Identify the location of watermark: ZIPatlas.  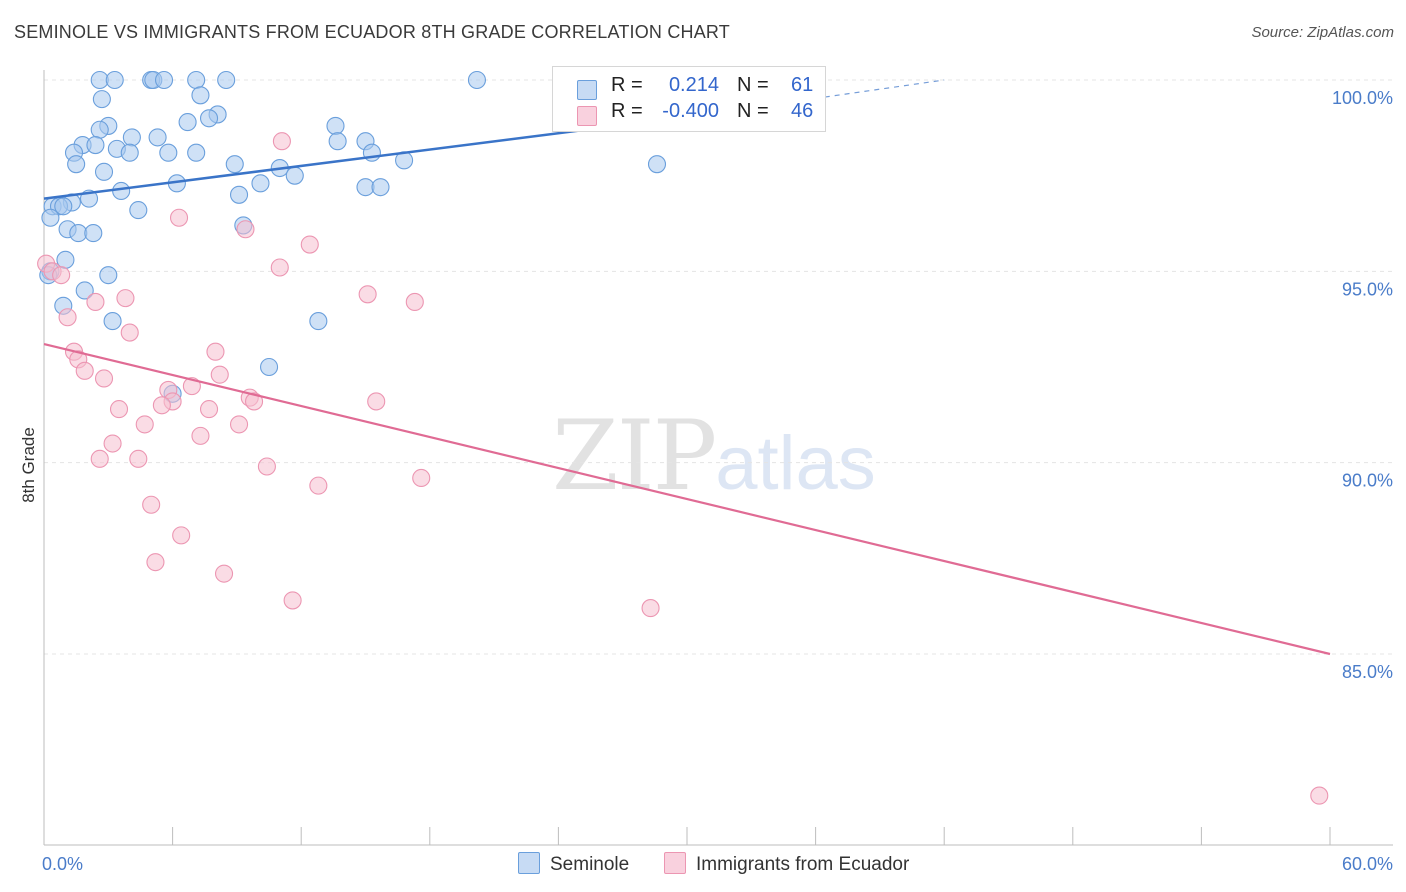
(714, 456).